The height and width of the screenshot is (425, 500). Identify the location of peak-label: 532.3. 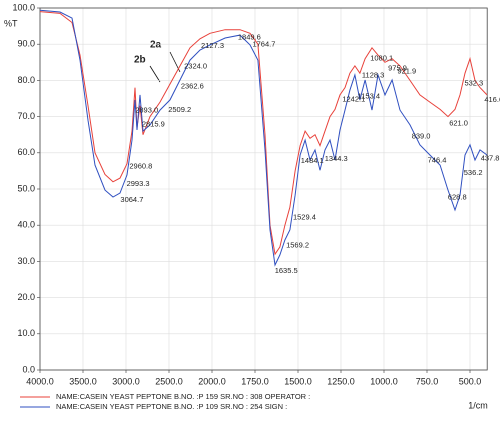
(473, 83).